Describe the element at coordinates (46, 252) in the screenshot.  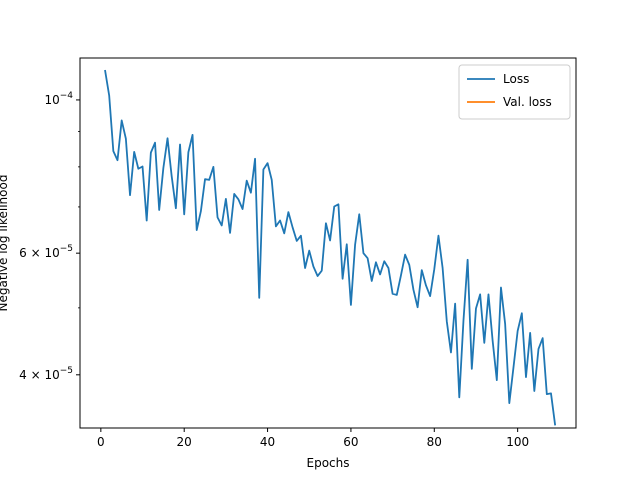
I see `y-tick-label: 6 × 10⁻⁵` at that location.